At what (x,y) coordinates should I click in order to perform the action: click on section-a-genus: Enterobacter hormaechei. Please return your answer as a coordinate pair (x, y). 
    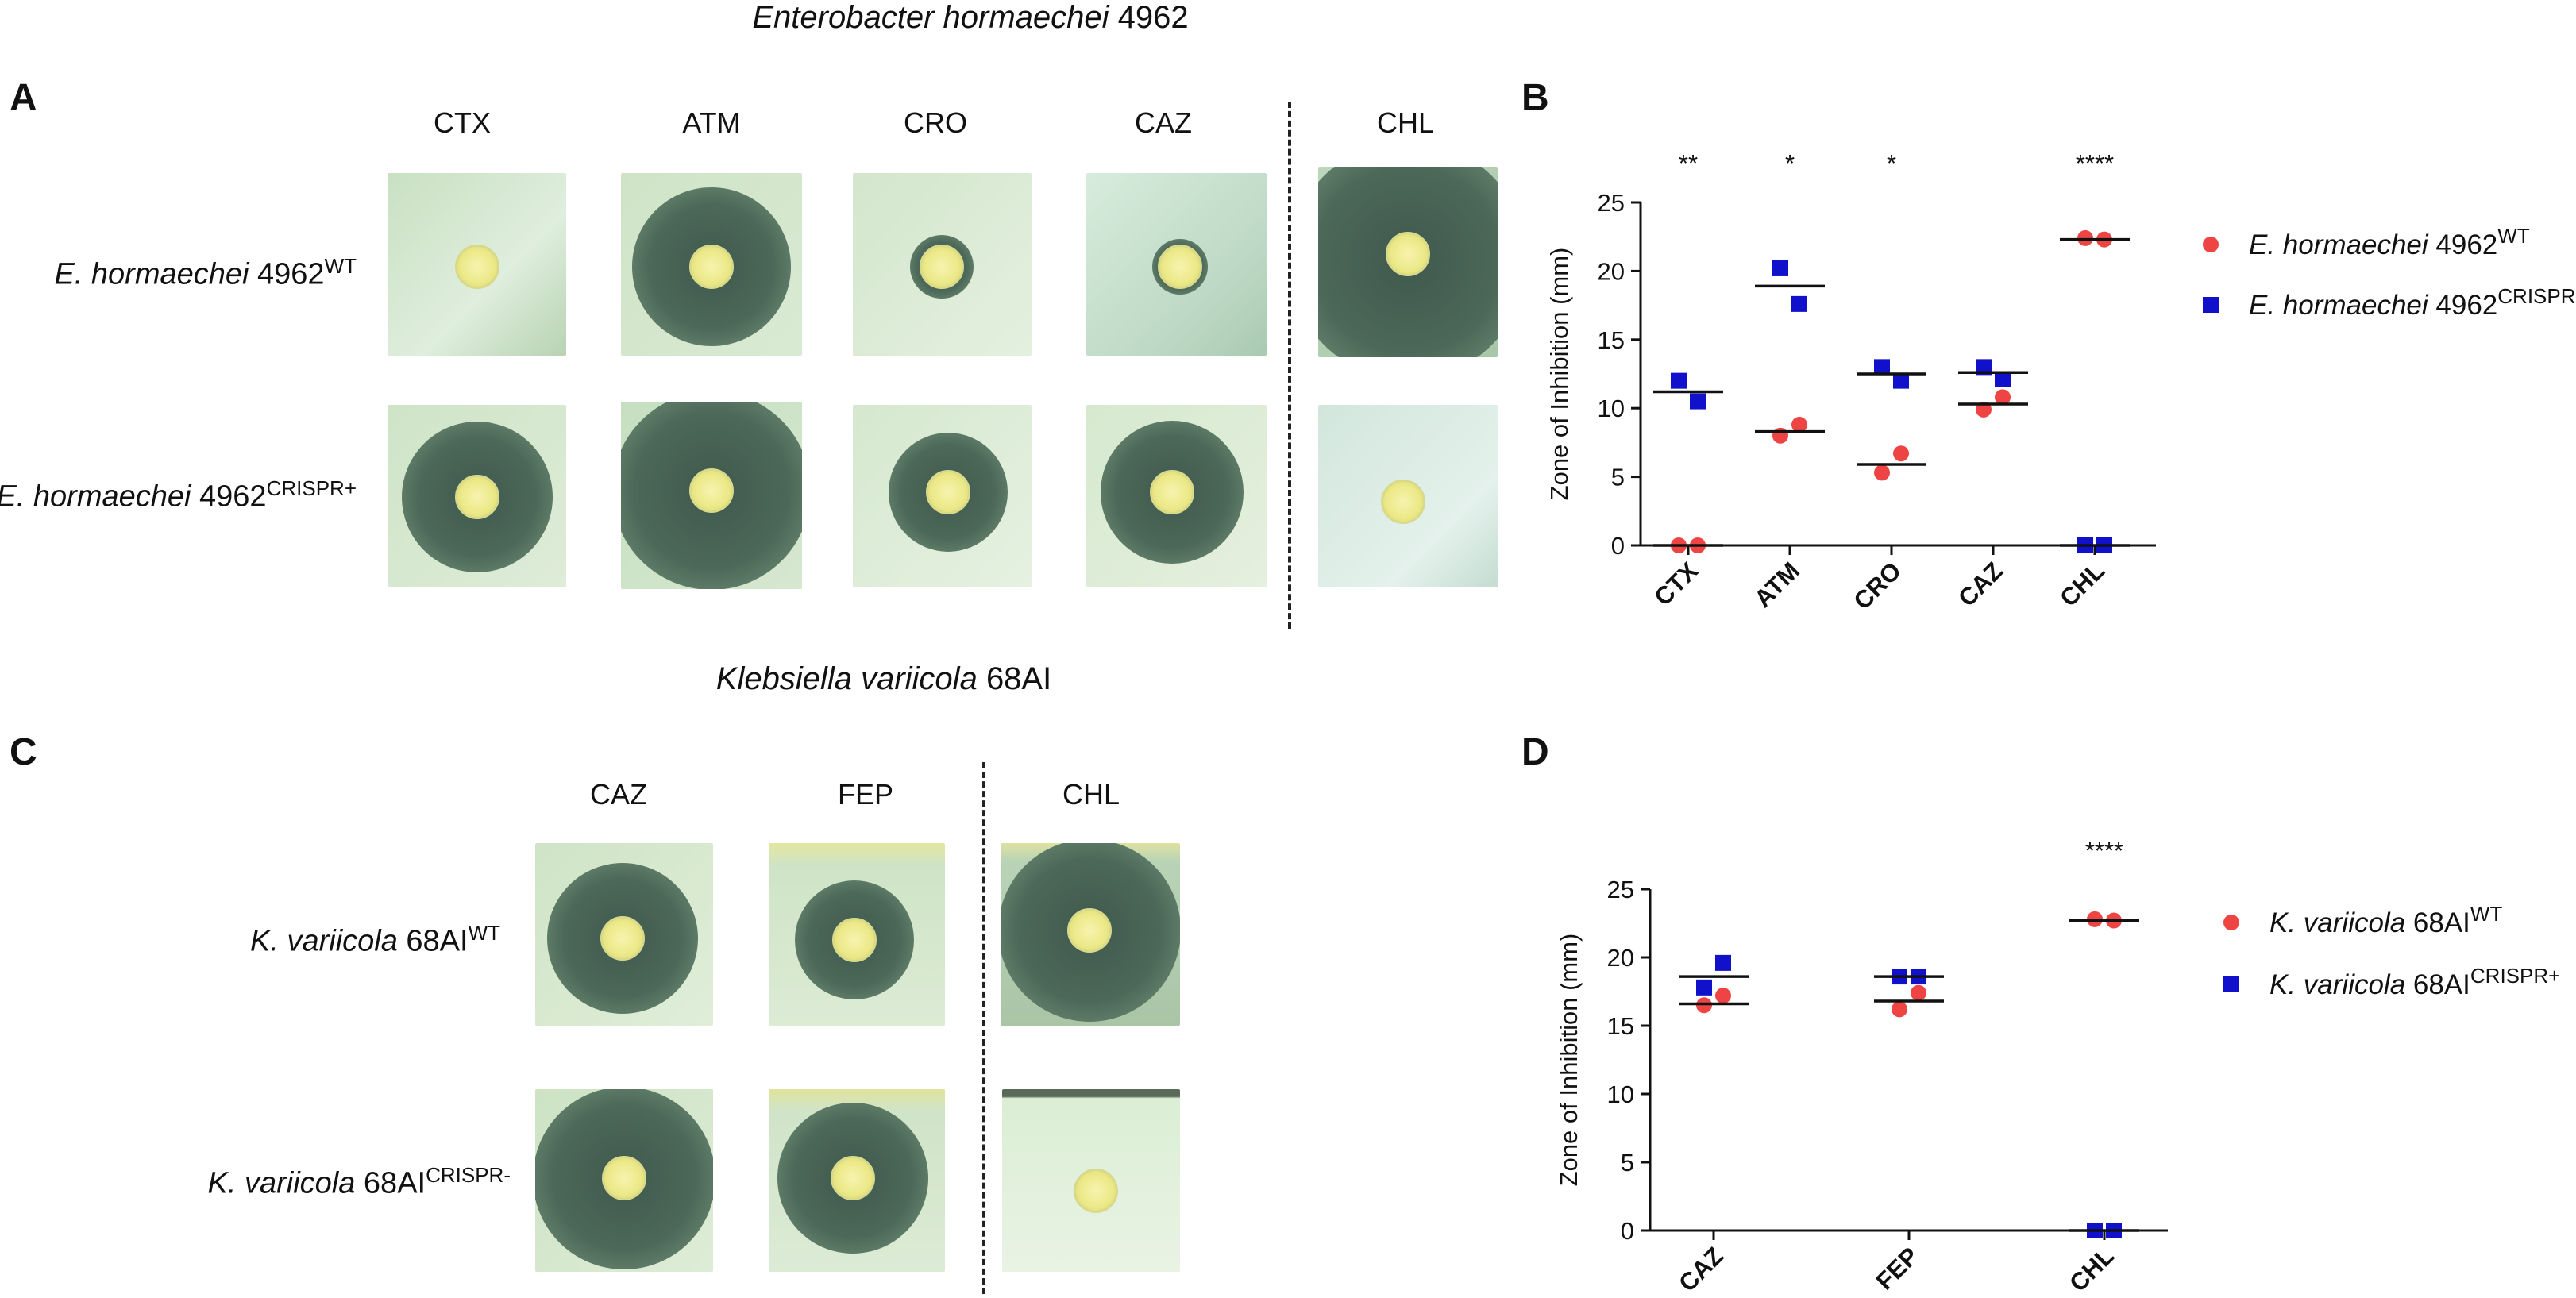
    Looking at the image, I should click on (930, 17).